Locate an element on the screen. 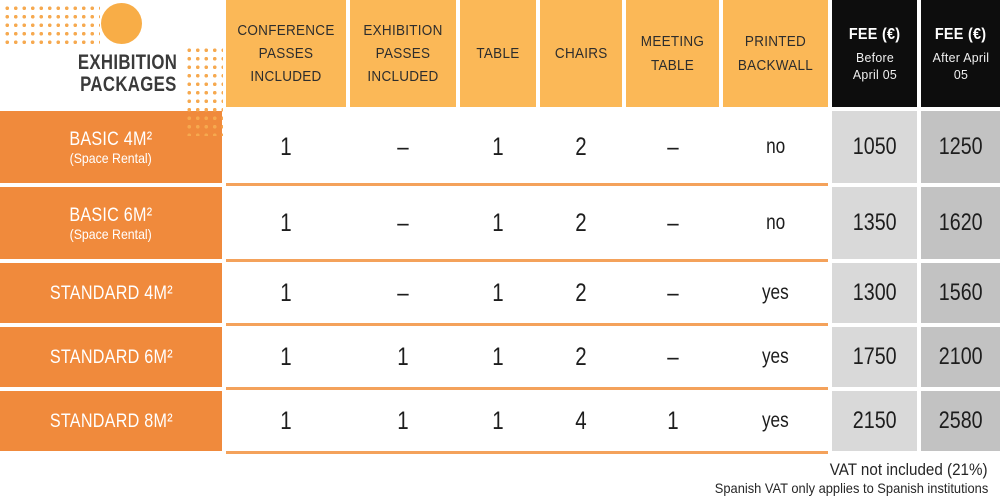  fee-cell: 1560 is located at coordinates (960, 293).